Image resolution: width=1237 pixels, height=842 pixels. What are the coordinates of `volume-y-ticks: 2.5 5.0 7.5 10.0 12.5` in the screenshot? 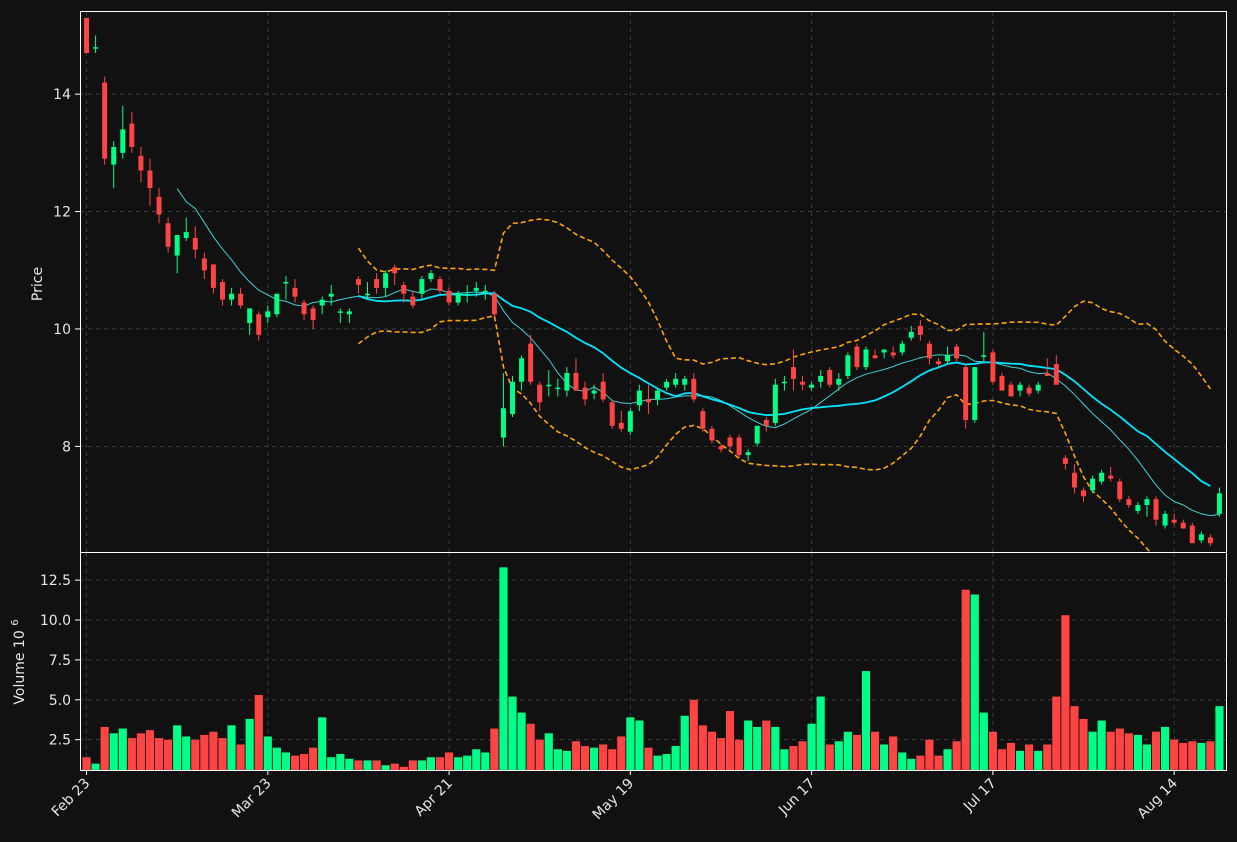 It's located at (60, 661).